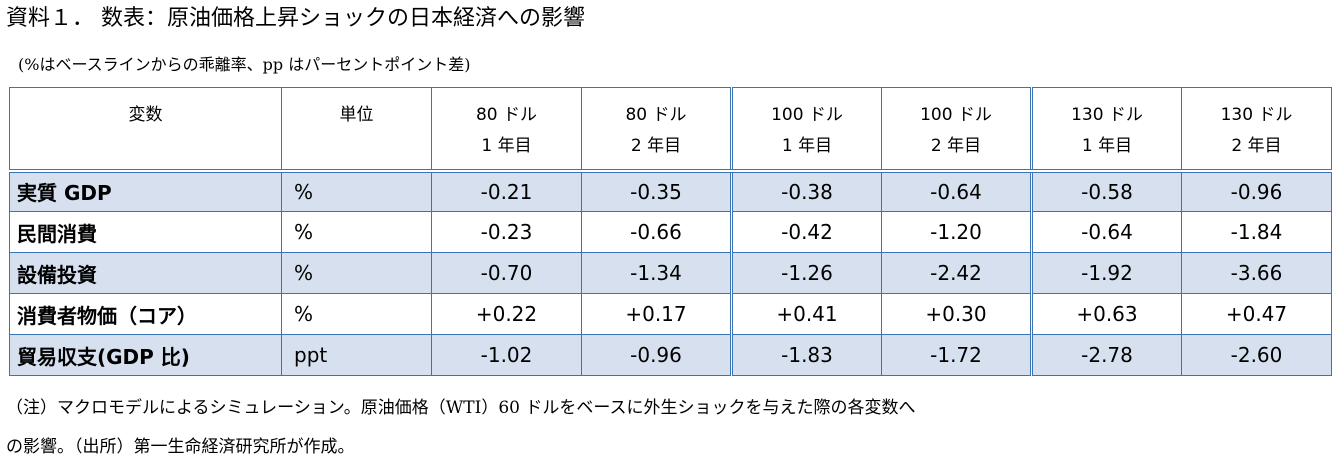 This screenshot has width=1338, height=470. Describe the element at coordinates (656, 273) in the screenshot. I see `value-cell: -1.34` at that location.